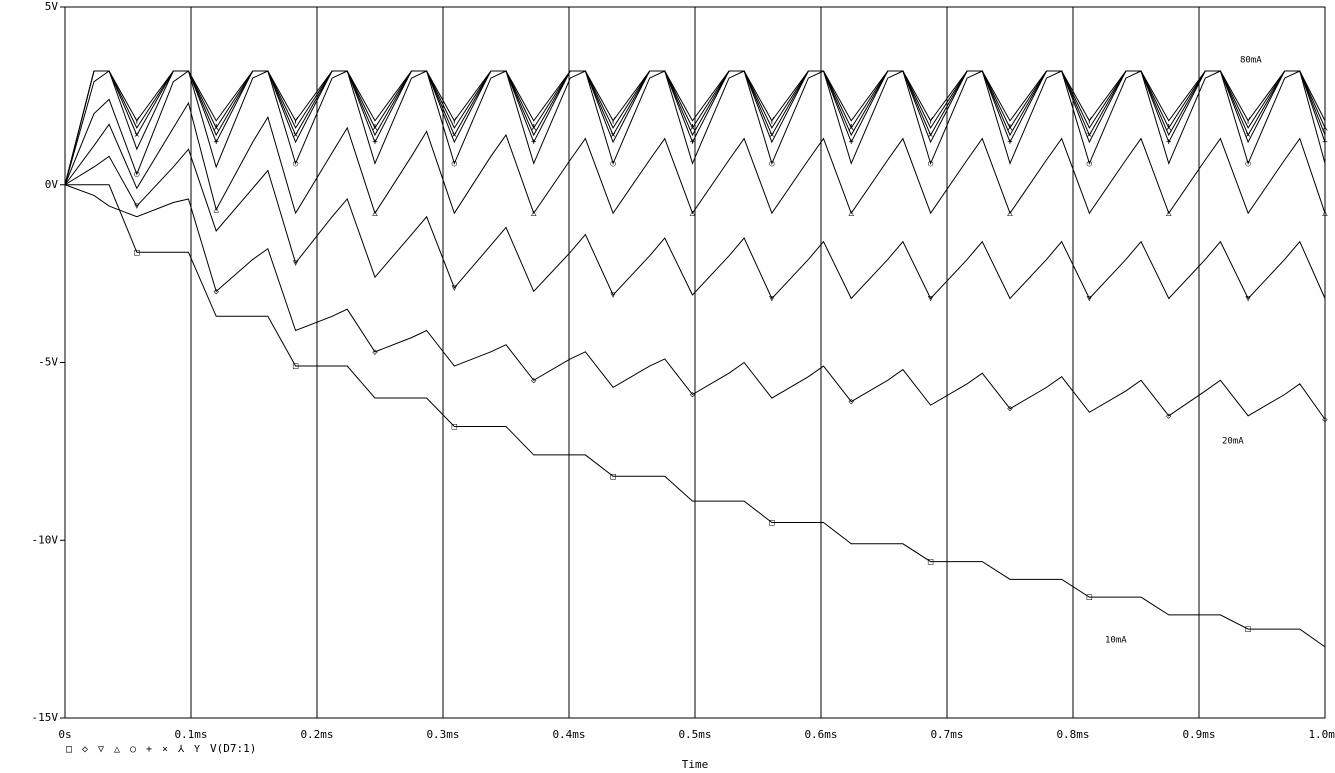 The height and width of the screenshot is (773, 1335). Describe the element at coordinates (1321, 734) in the screenshot. I see `x-tick-label: 1.0ms` at that location.